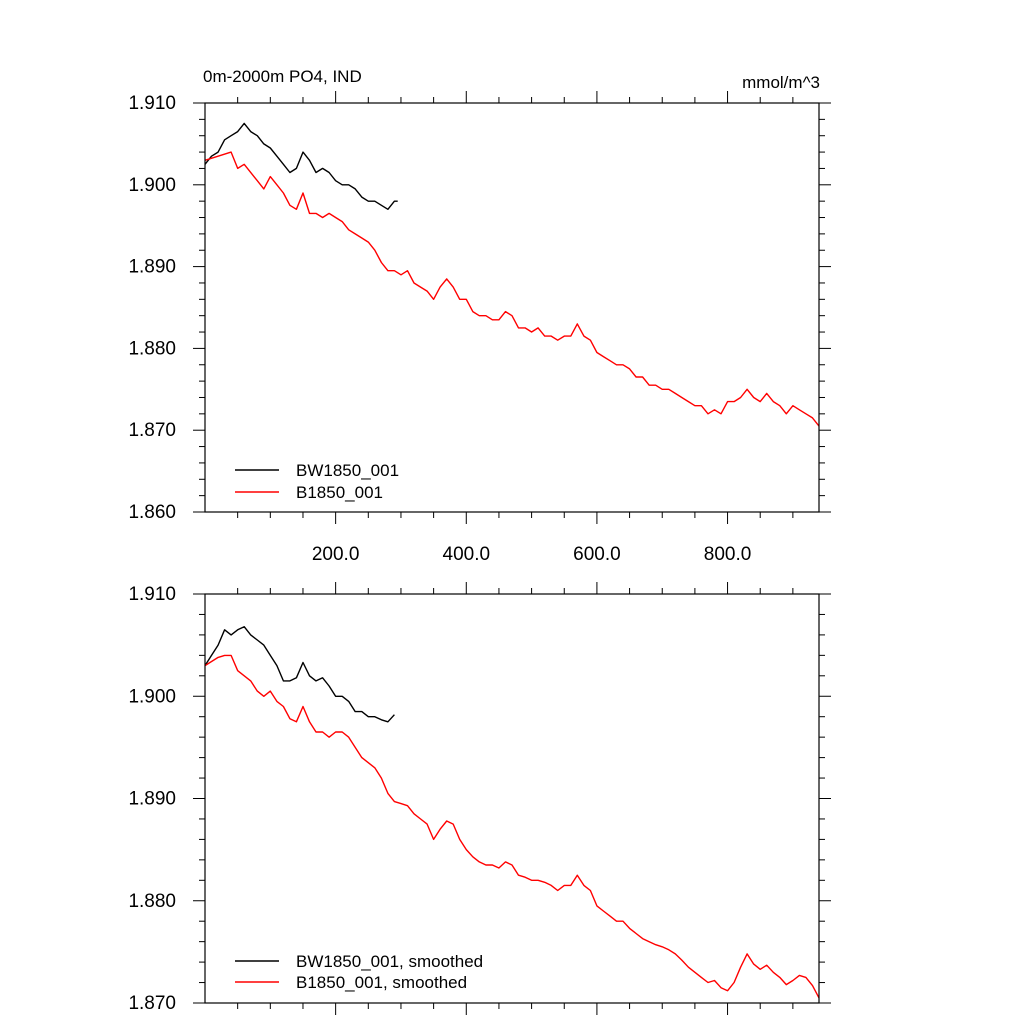 The height and width of the screenshot is (1024, 1024). I want to click on x-tick-label: 200.0, so click(336, 554).